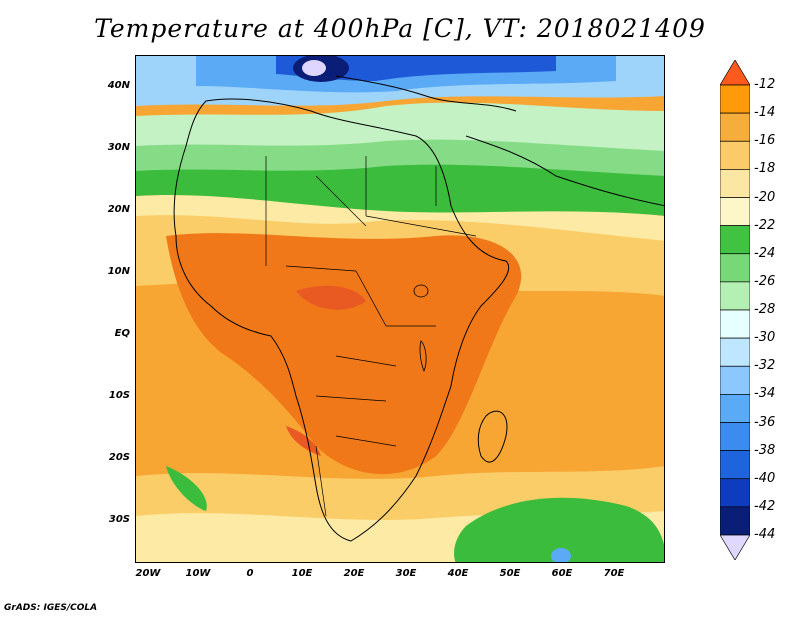 Image resolution: width=800 pixels, height=618 pixels. What do you see at coordinates (559, 529) in the screenshot?
I see `field-south-green` at bounding box center [559, 529].